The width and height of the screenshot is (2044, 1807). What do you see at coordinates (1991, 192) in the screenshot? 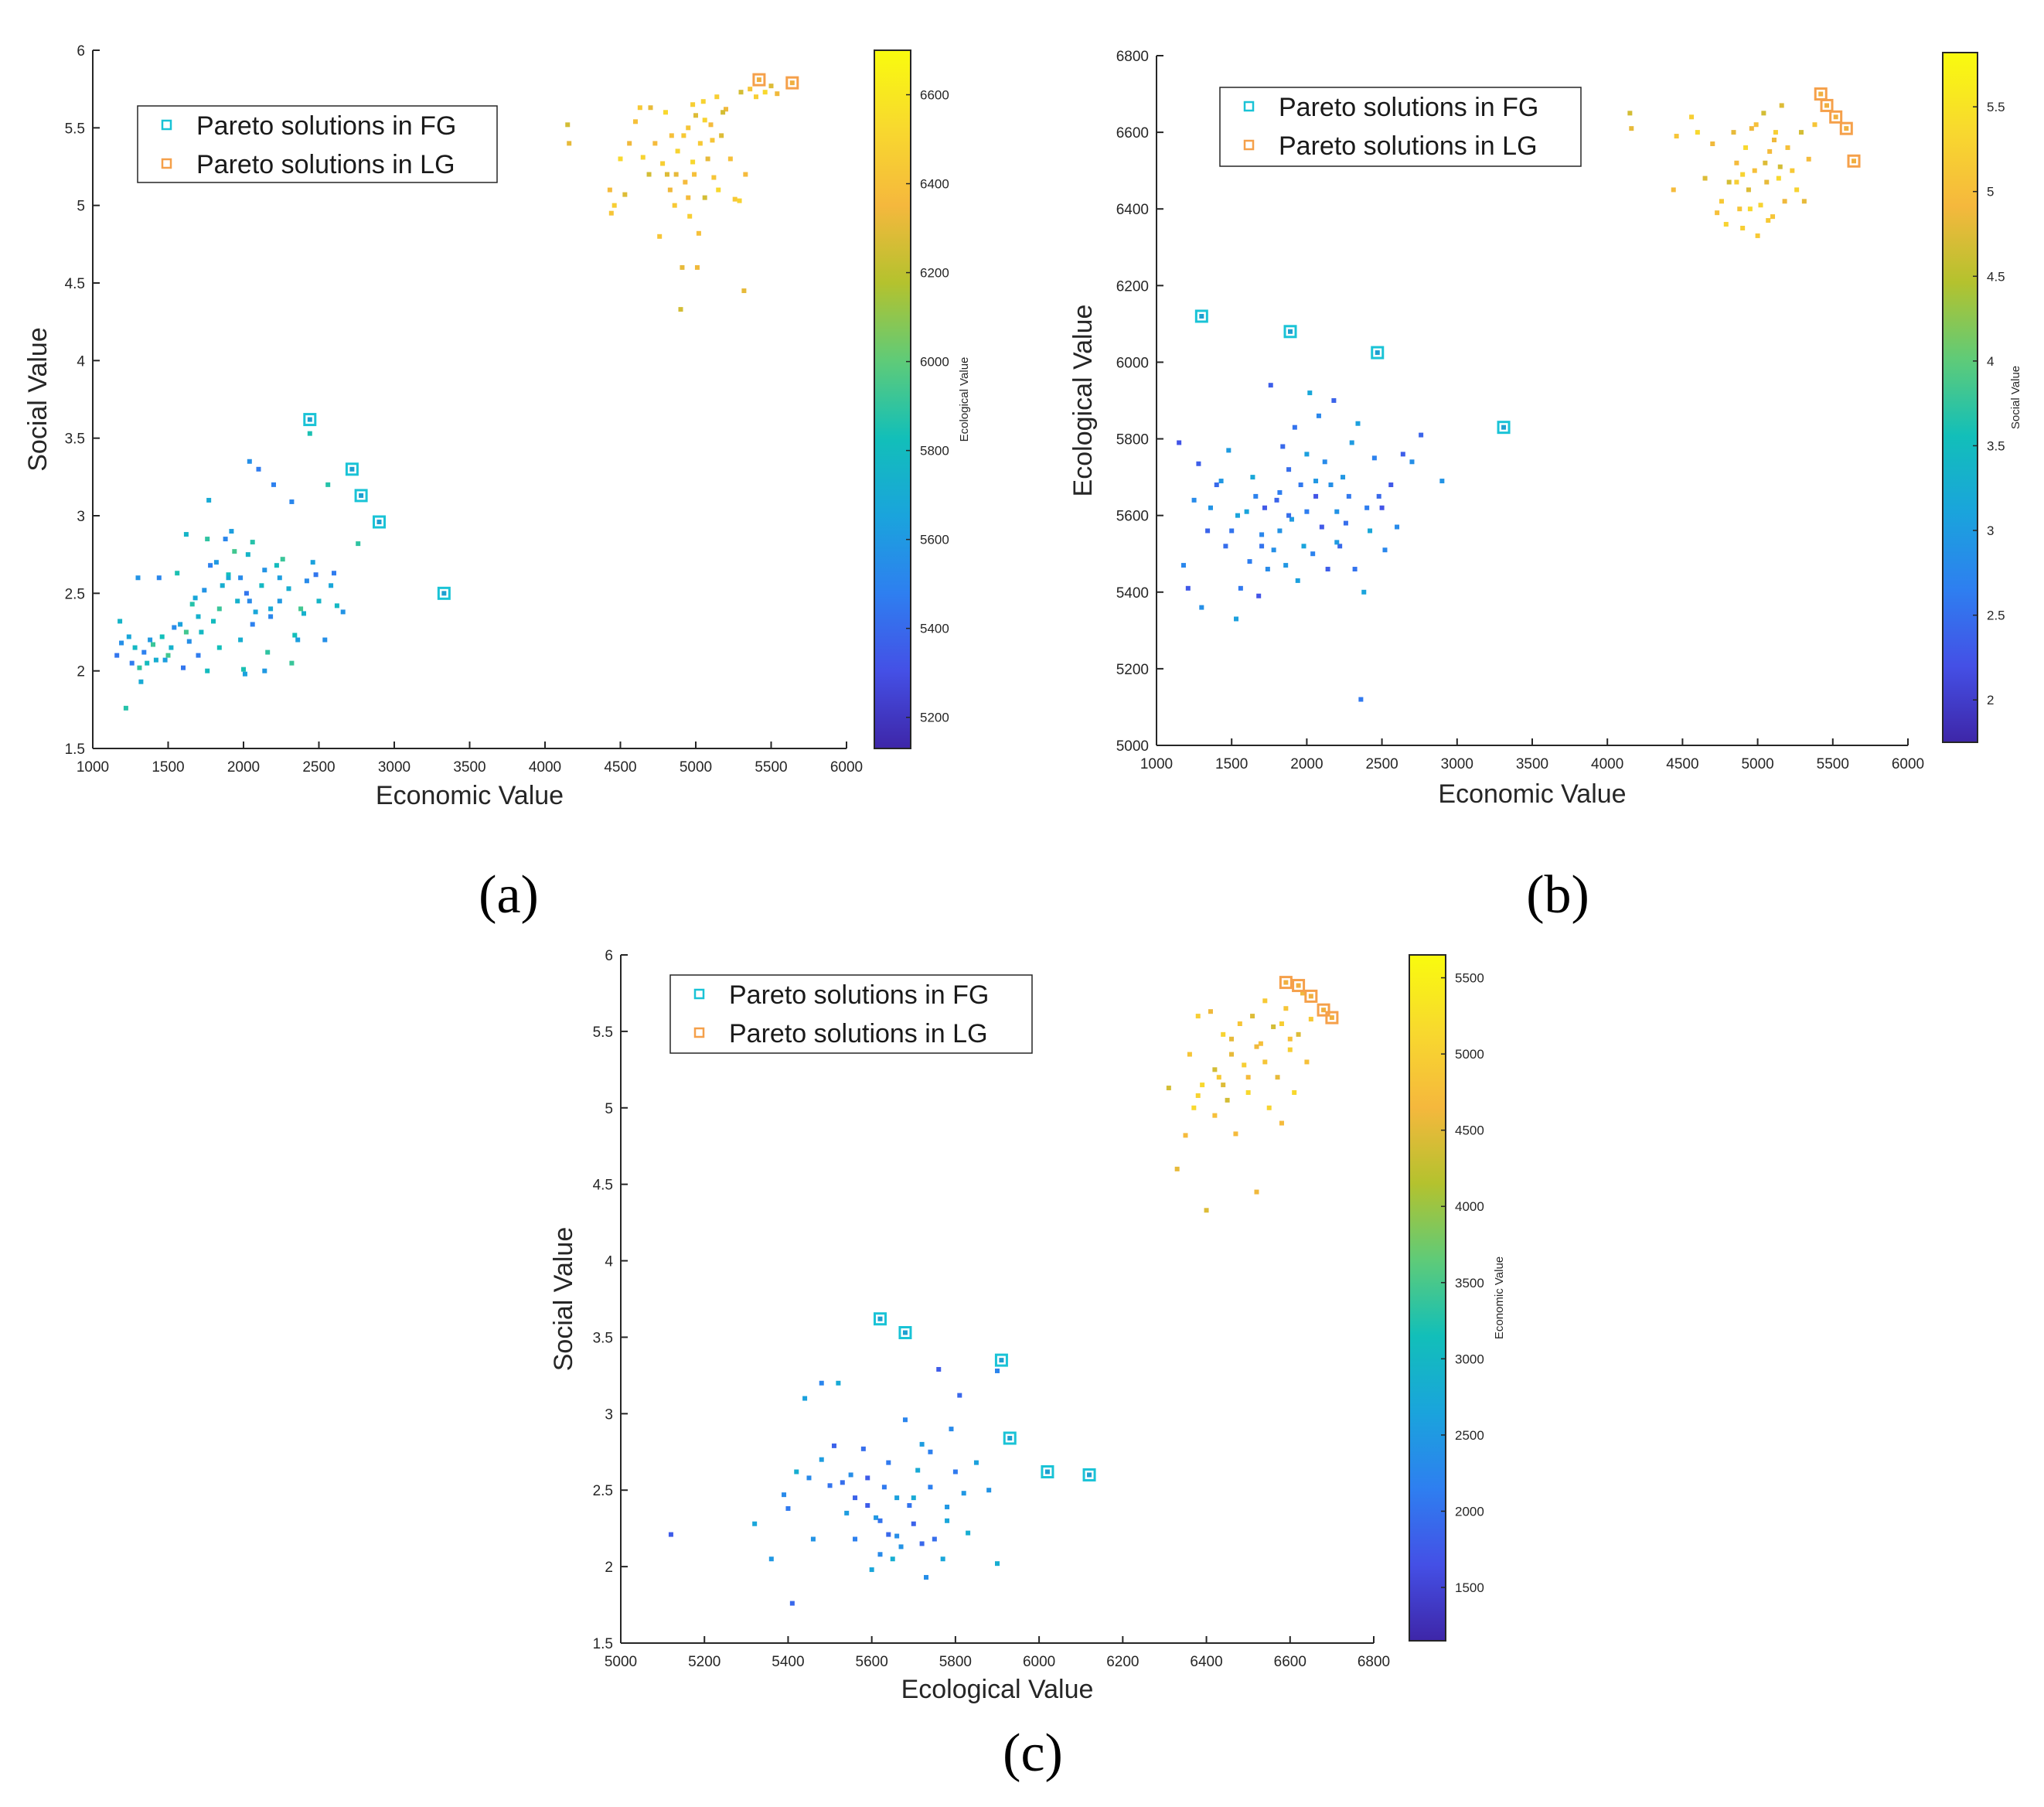
I see `colorbar-tick-label: 5` at bounding box center [1991, 192].